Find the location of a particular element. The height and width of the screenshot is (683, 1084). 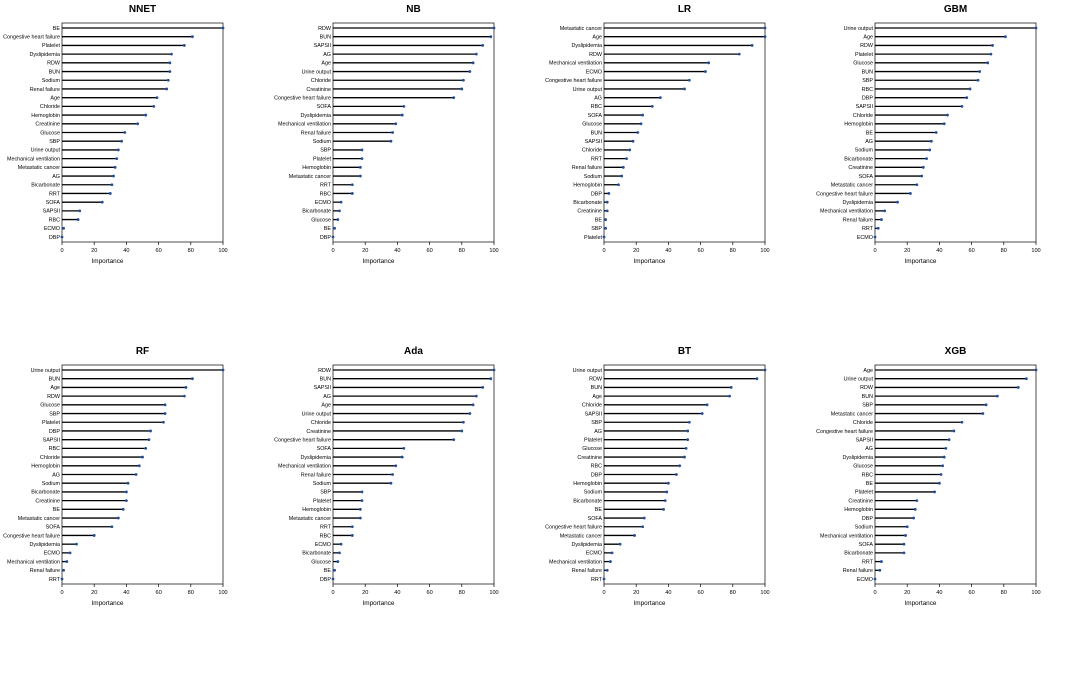

category-label: SAPSII is located at coordinates (51, 212).